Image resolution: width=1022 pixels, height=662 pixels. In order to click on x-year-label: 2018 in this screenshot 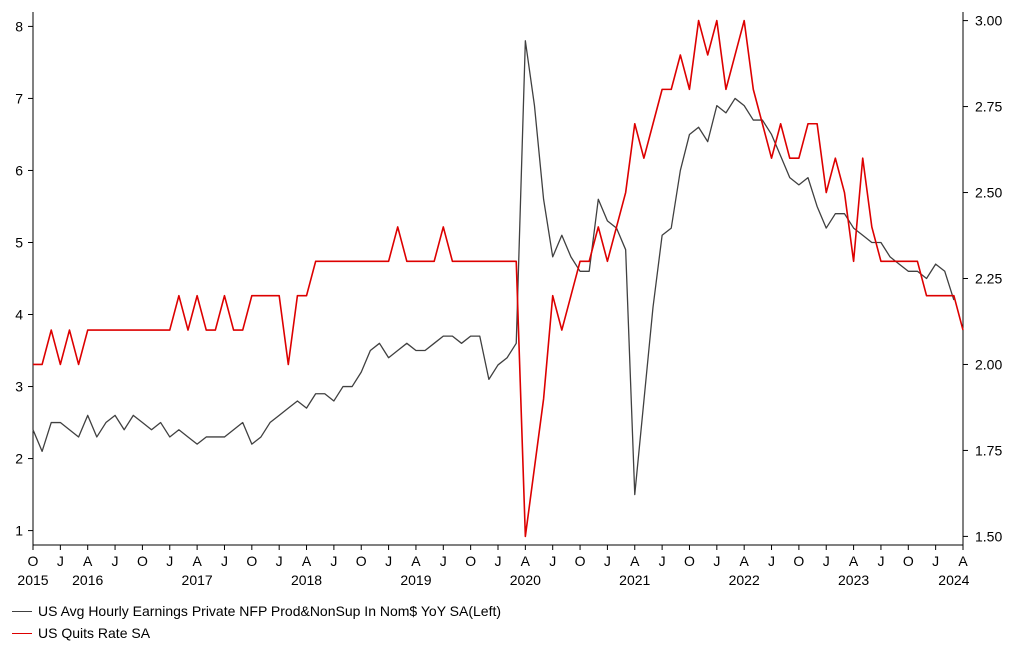, I will do `click(306, 580)`.